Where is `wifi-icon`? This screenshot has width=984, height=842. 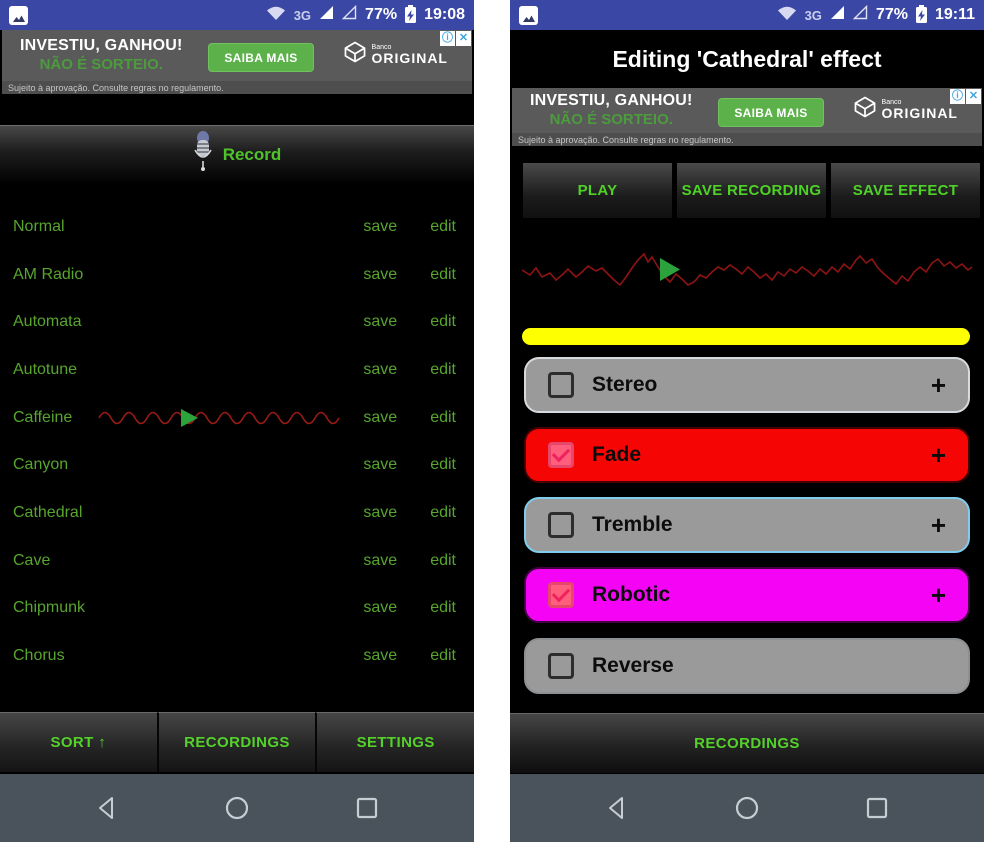
wifi-icon is located at coordinates (787, 15).